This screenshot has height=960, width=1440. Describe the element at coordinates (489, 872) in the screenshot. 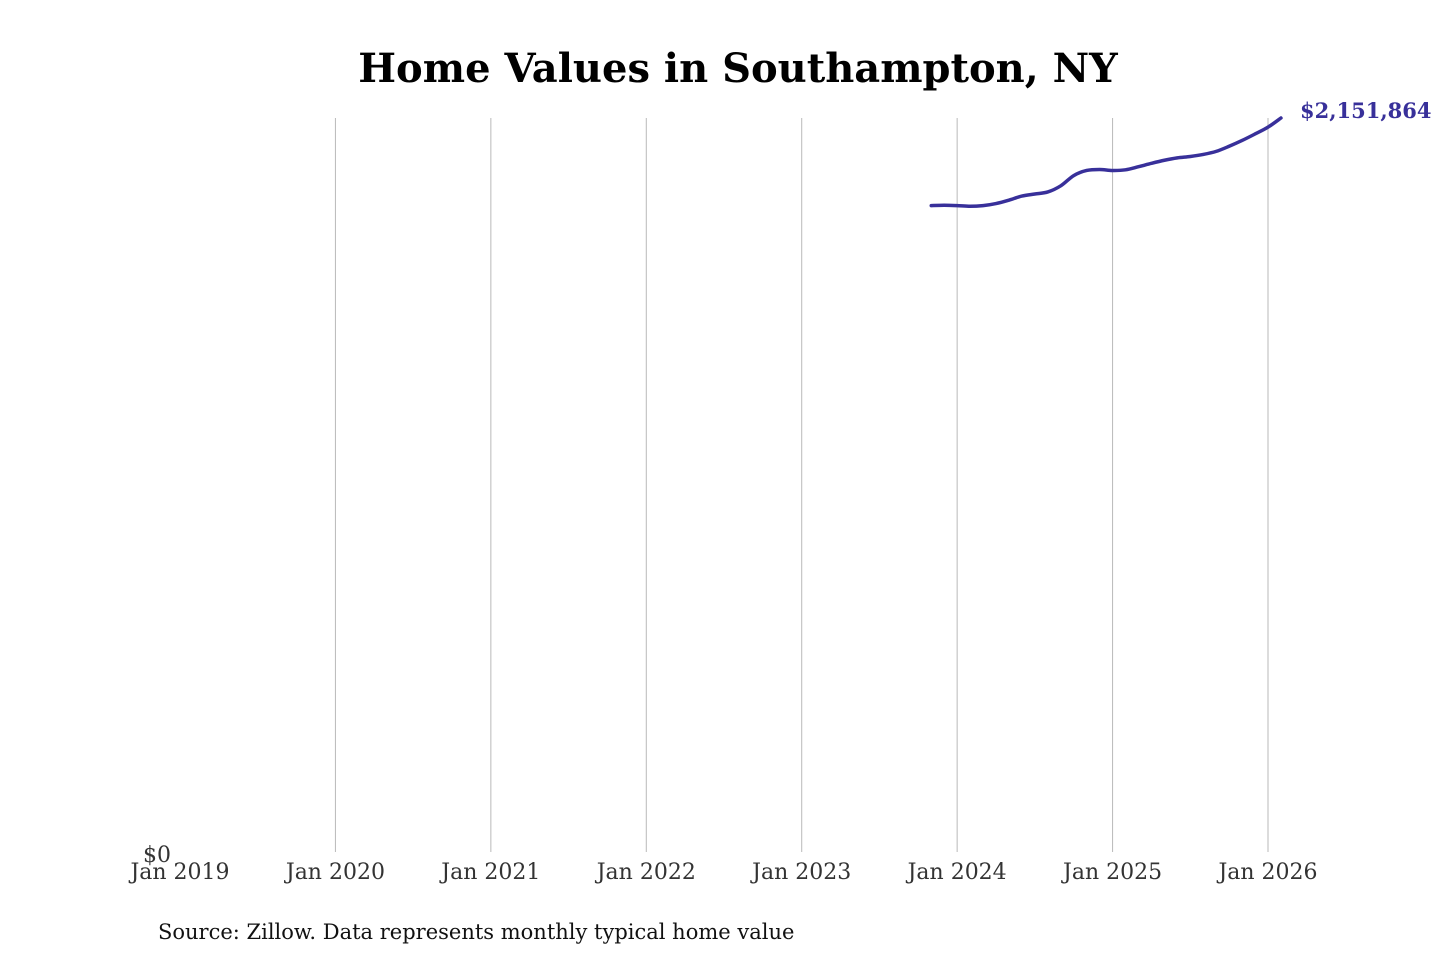

I see `x-tick-label: Jan 2021` at that location.